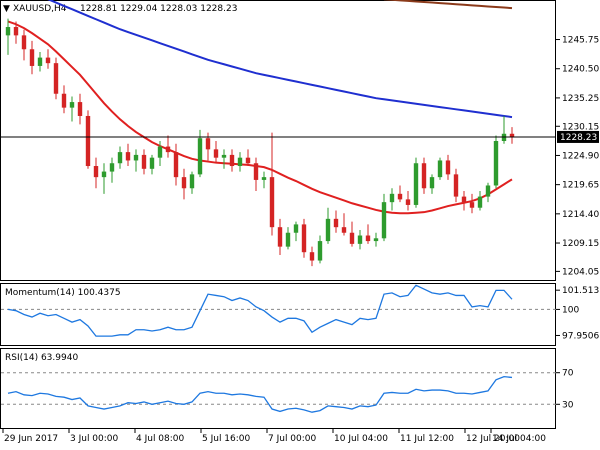 The height and width of the screenshot is (450, 600). Describe the element at coordinates (568, 405) in the screenshot. I see `rsi-y-tick-label: 30` at that location.